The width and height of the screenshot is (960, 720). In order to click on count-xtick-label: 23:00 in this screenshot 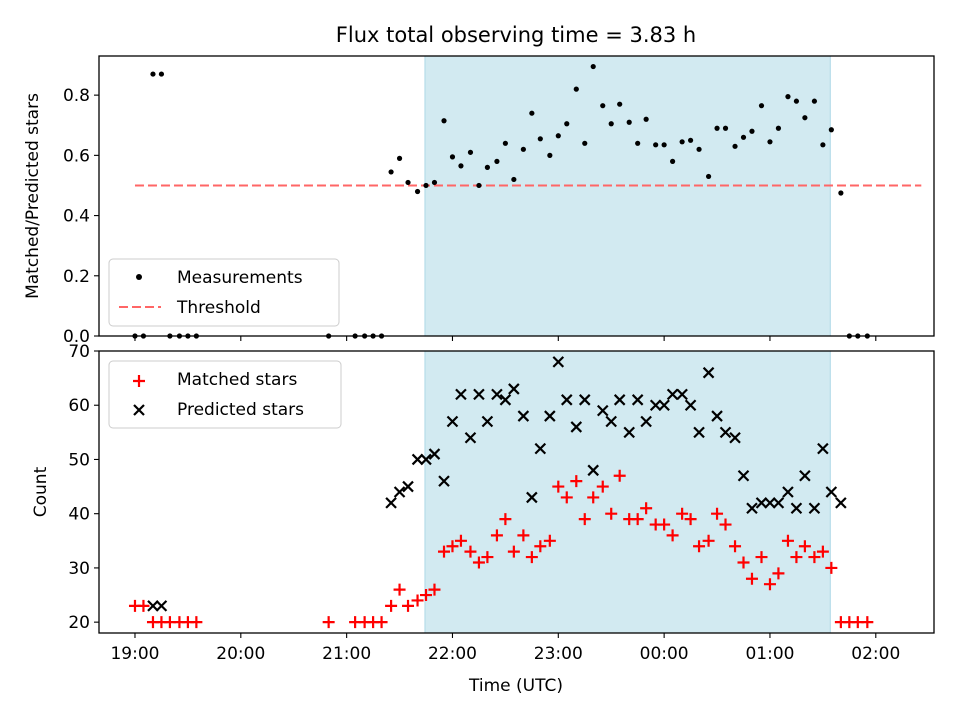, I will do `click(558, 654)`.